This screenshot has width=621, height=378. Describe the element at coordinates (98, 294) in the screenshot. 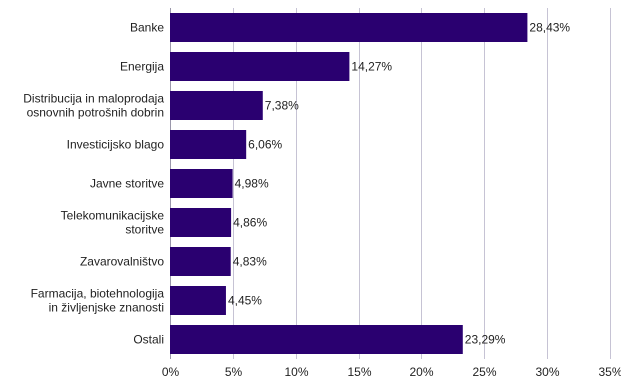

I see `category-label-line: Farmacija, biotehnologija` at that location.